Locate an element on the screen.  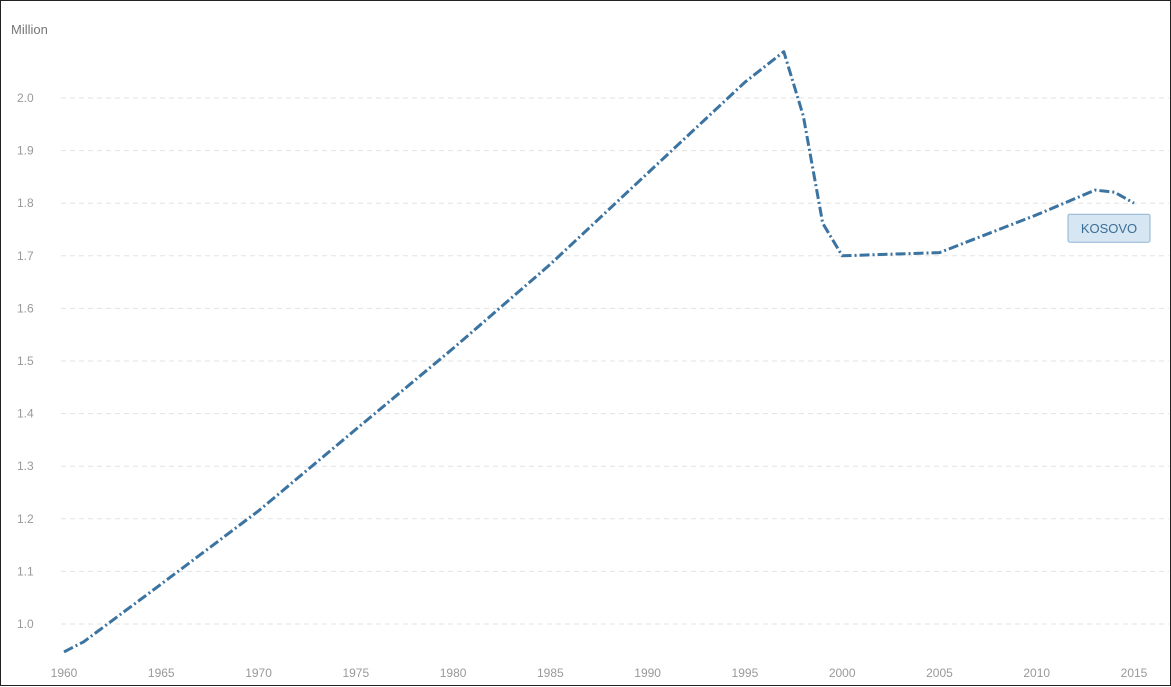
y-axis-unit-label: Million is located at coordinates (29, 29).